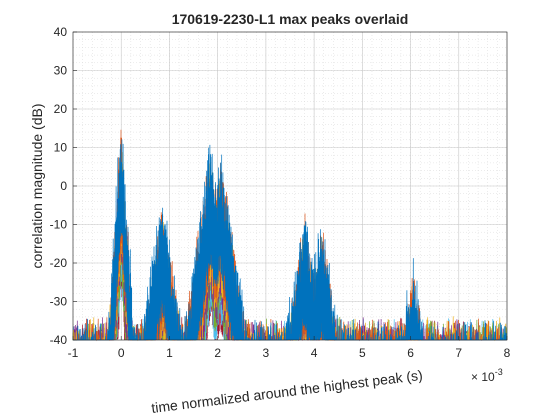 This screenshot has height=420, width=560. I want to click on y-tick-label: 40, so click(61, 32).